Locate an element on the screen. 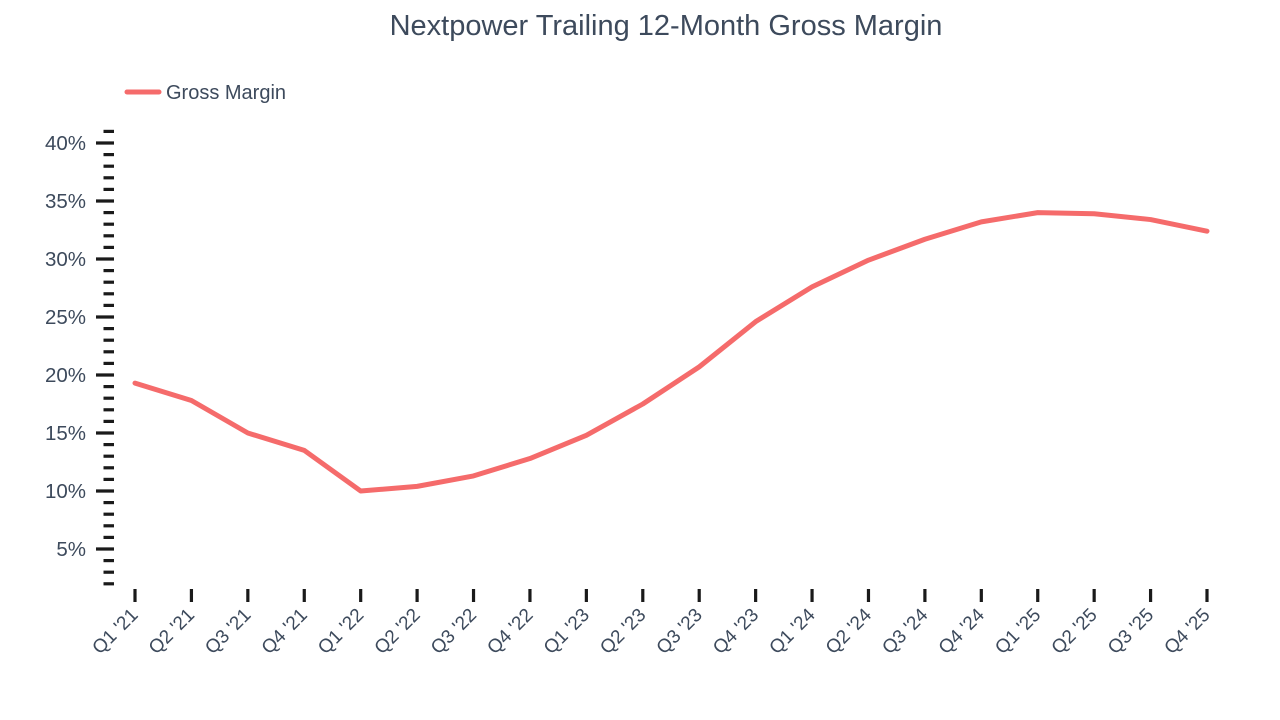  x-tick-label: Q3 '23 is located at coordinates (680, 632).